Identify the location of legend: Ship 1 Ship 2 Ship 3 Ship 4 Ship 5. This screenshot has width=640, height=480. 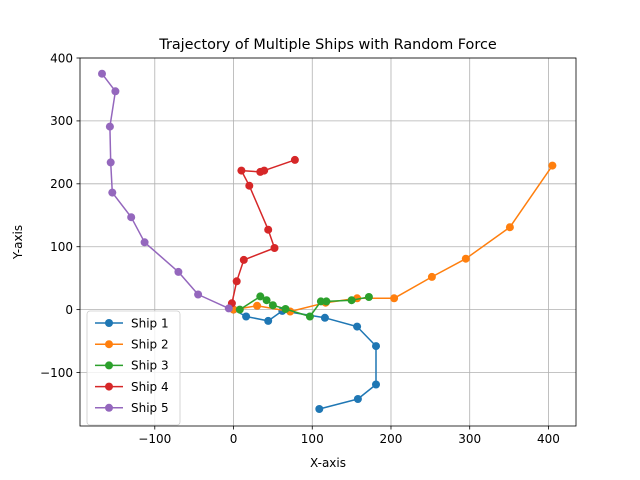
(133, 368).